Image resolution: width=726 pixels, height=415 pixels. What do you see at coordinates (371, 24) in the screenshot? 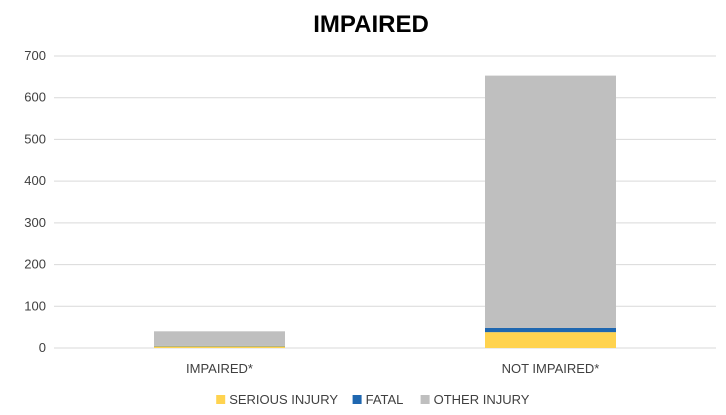
I see `chart-title: IMPAIRED` at bounding box center [371, 24].